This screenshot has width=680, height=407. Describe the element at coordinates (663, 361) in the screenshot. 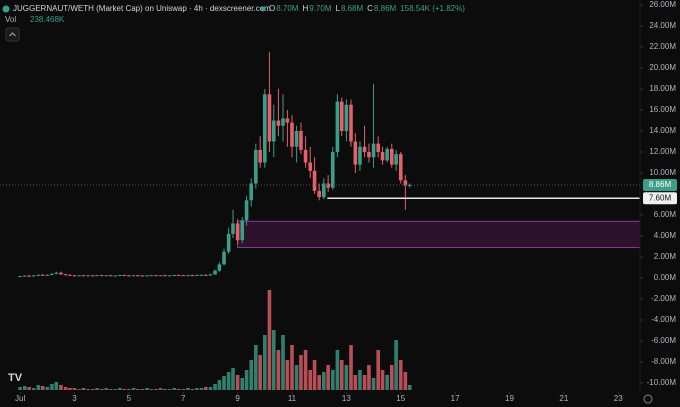

I see `y-tick-label: -8.00M` at that location.